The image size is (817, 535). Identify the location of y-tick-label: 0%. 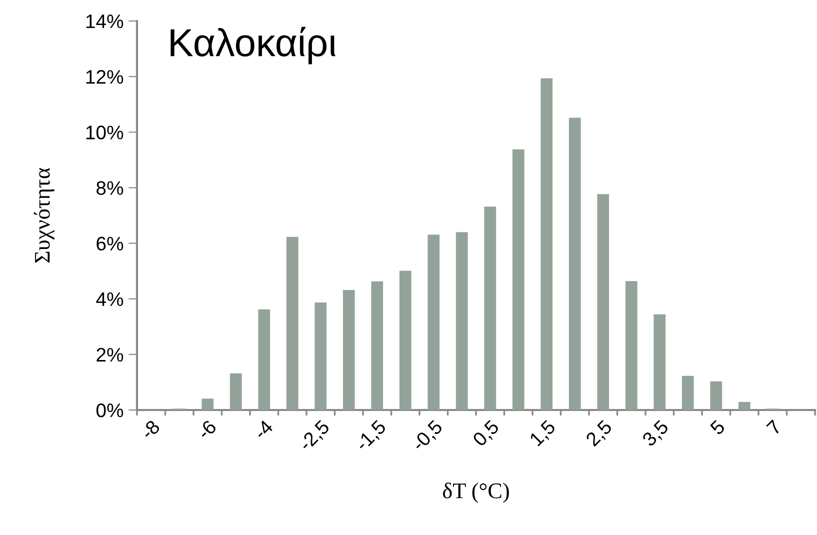
(110, 410).